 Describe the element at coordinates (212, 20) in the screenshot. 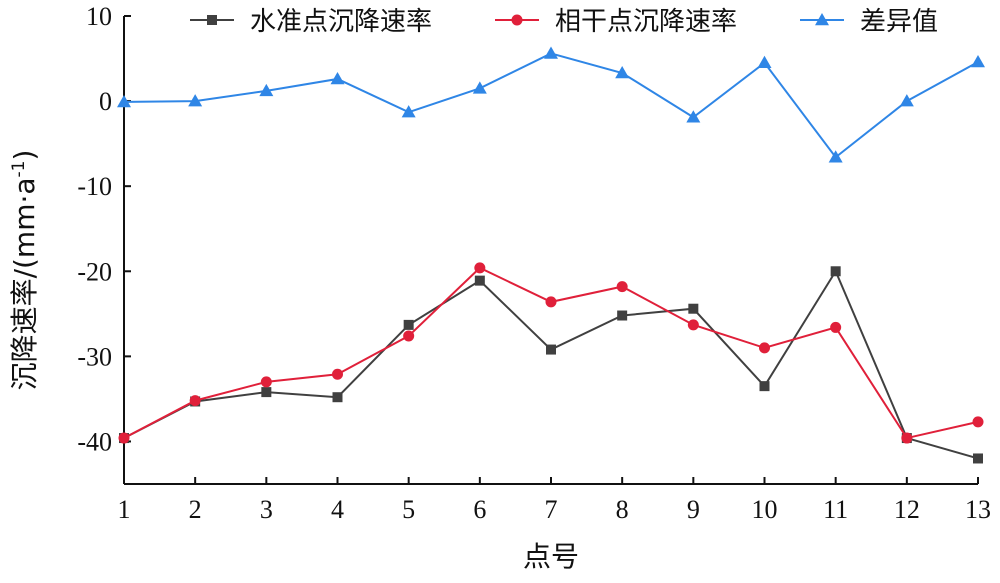

I see `legend-marker-square` at that location.